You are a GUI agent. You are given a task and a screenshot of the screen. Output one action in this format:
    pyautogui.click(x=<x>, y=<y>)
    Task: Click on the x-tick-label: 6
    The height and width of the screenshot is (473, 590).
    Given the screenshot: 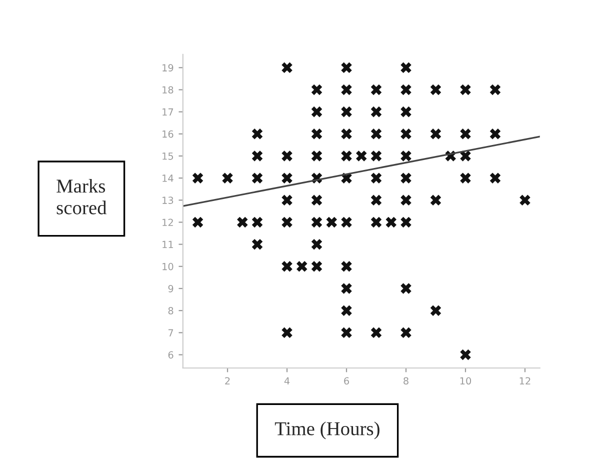 What is the action you would take?
    pyautogui.click(x=346, y=381)
    